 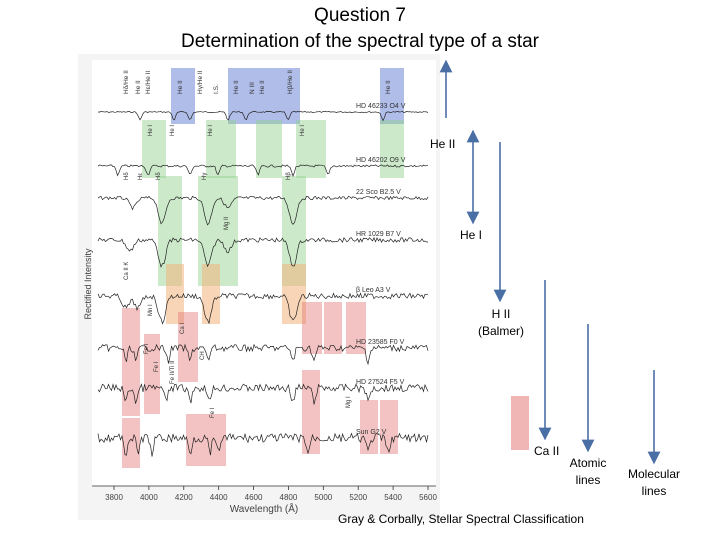 I want to click on top-line-label: N III, so click(x=252, y=88).